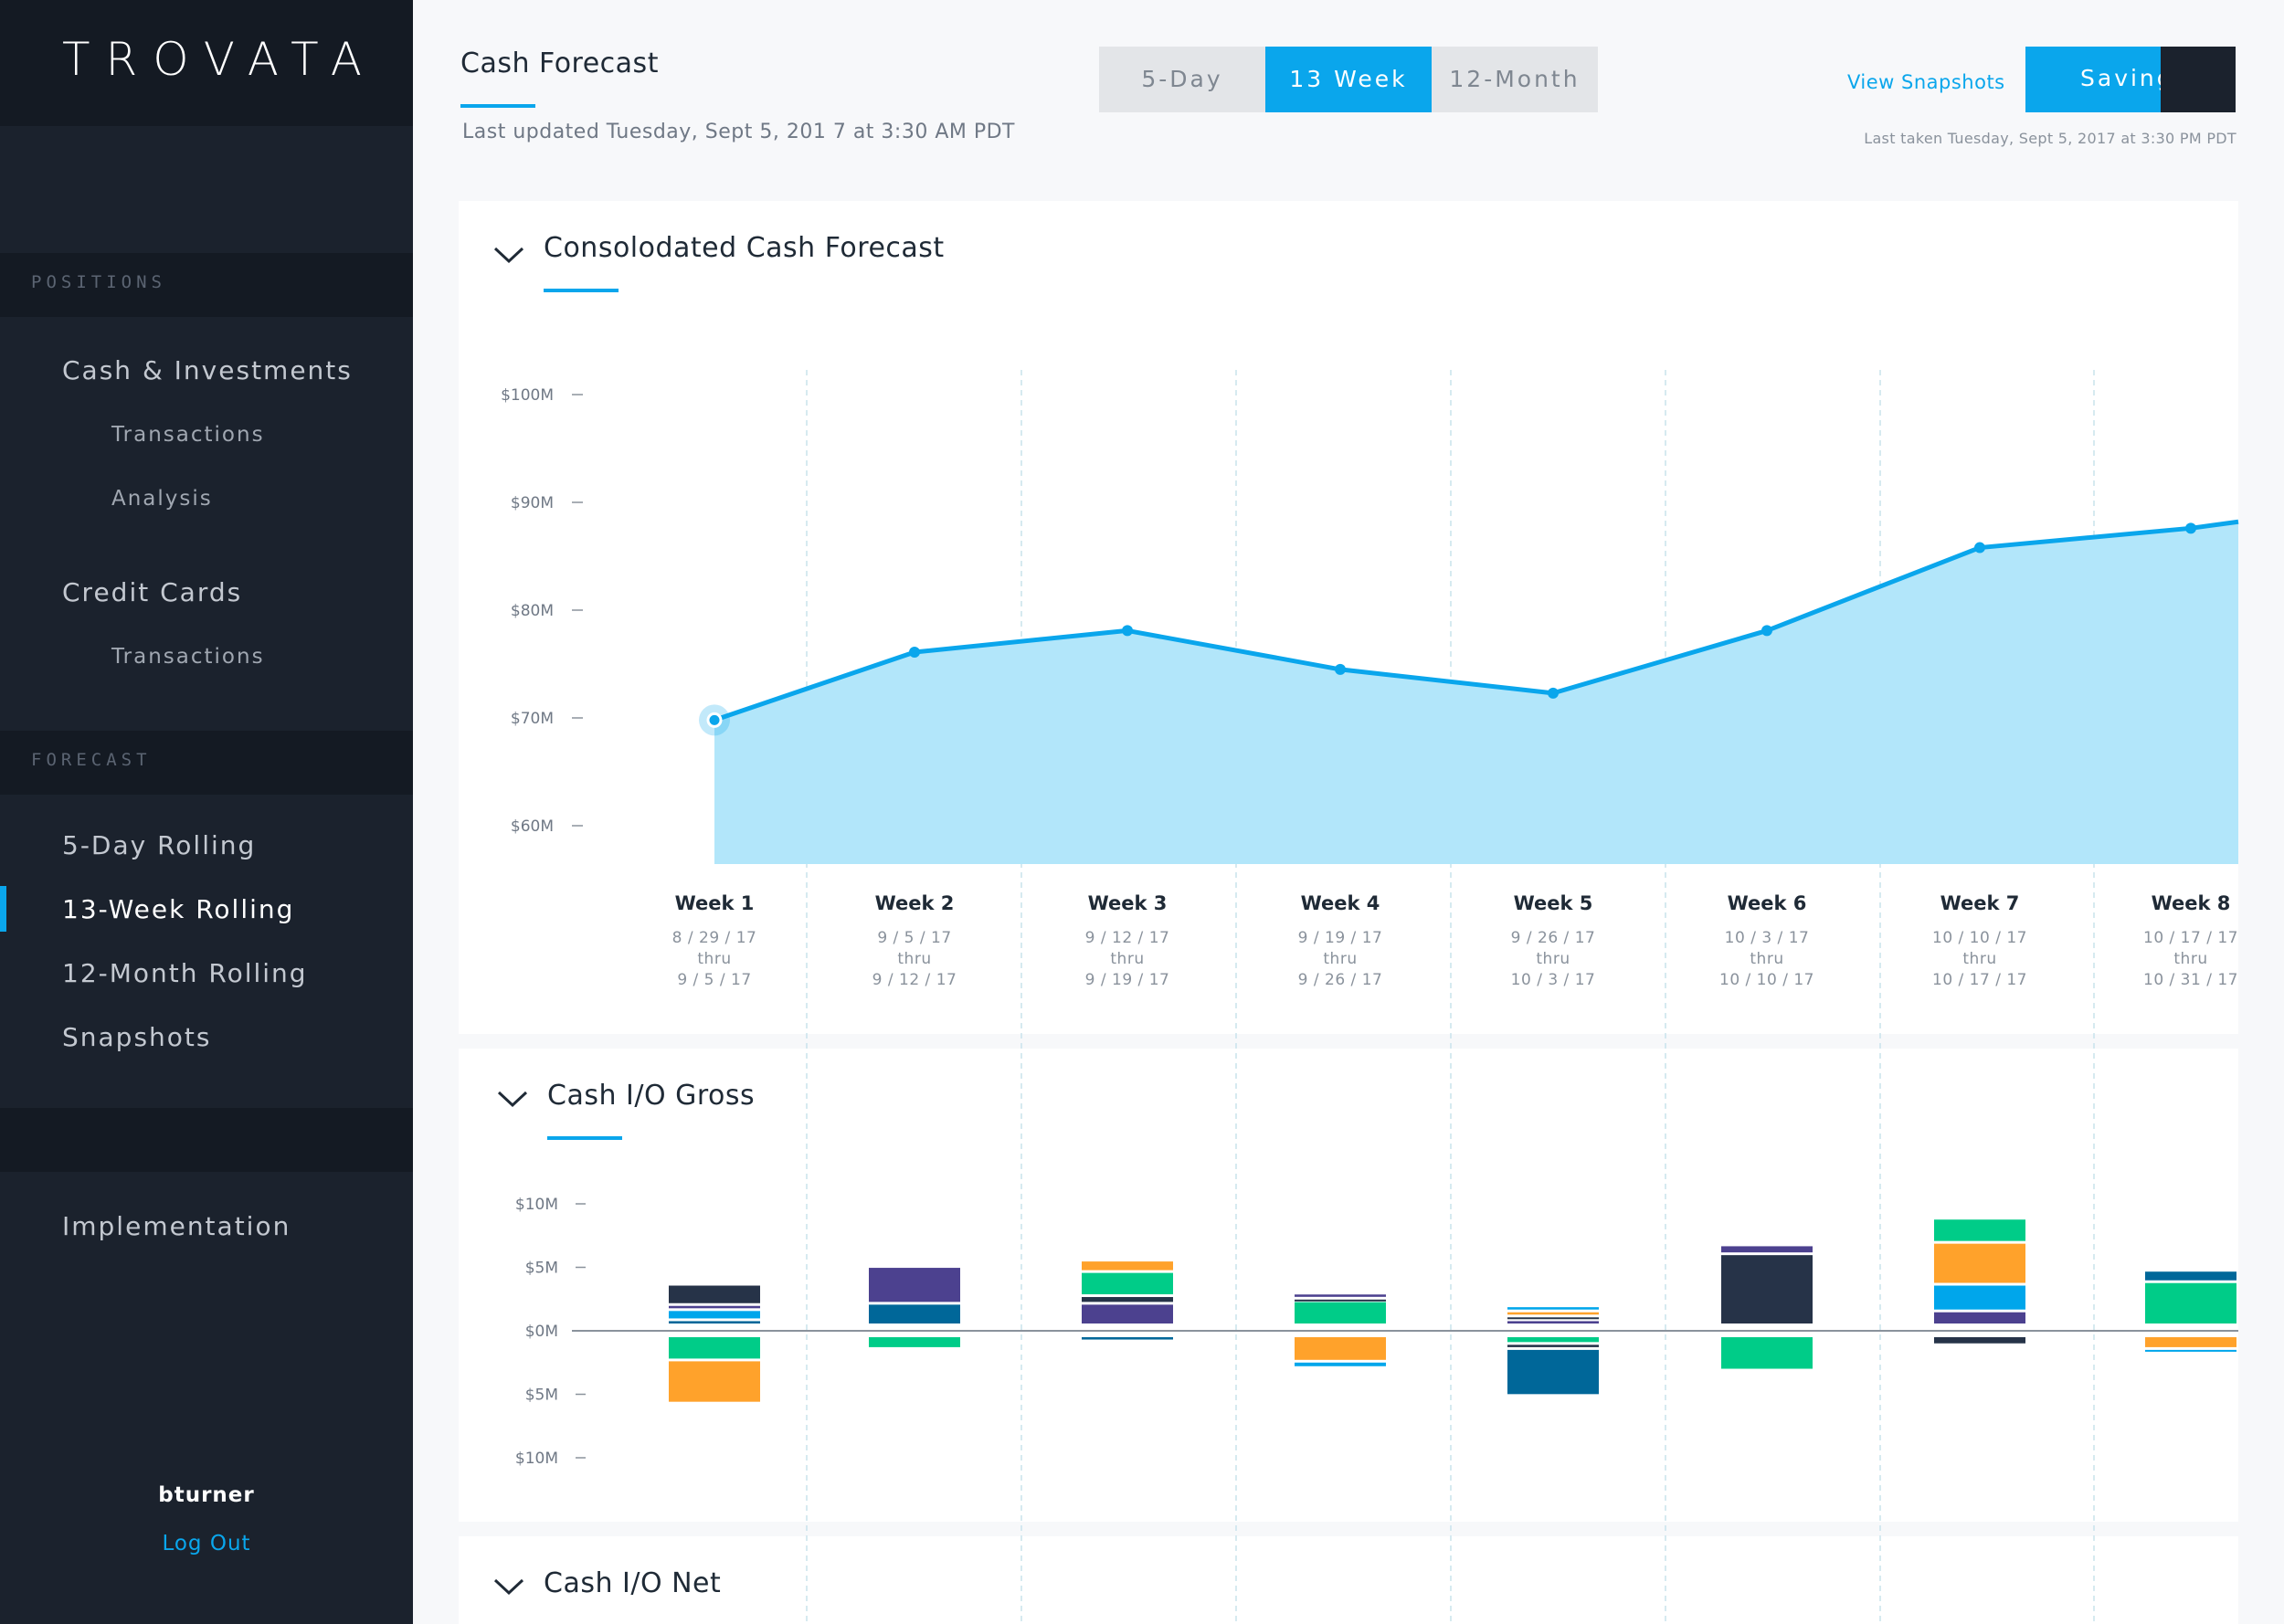  What do you see at coordinates (584, 1138) in the screenshot?
I see `gross-title-underline` at bounding box center [584, 1138].